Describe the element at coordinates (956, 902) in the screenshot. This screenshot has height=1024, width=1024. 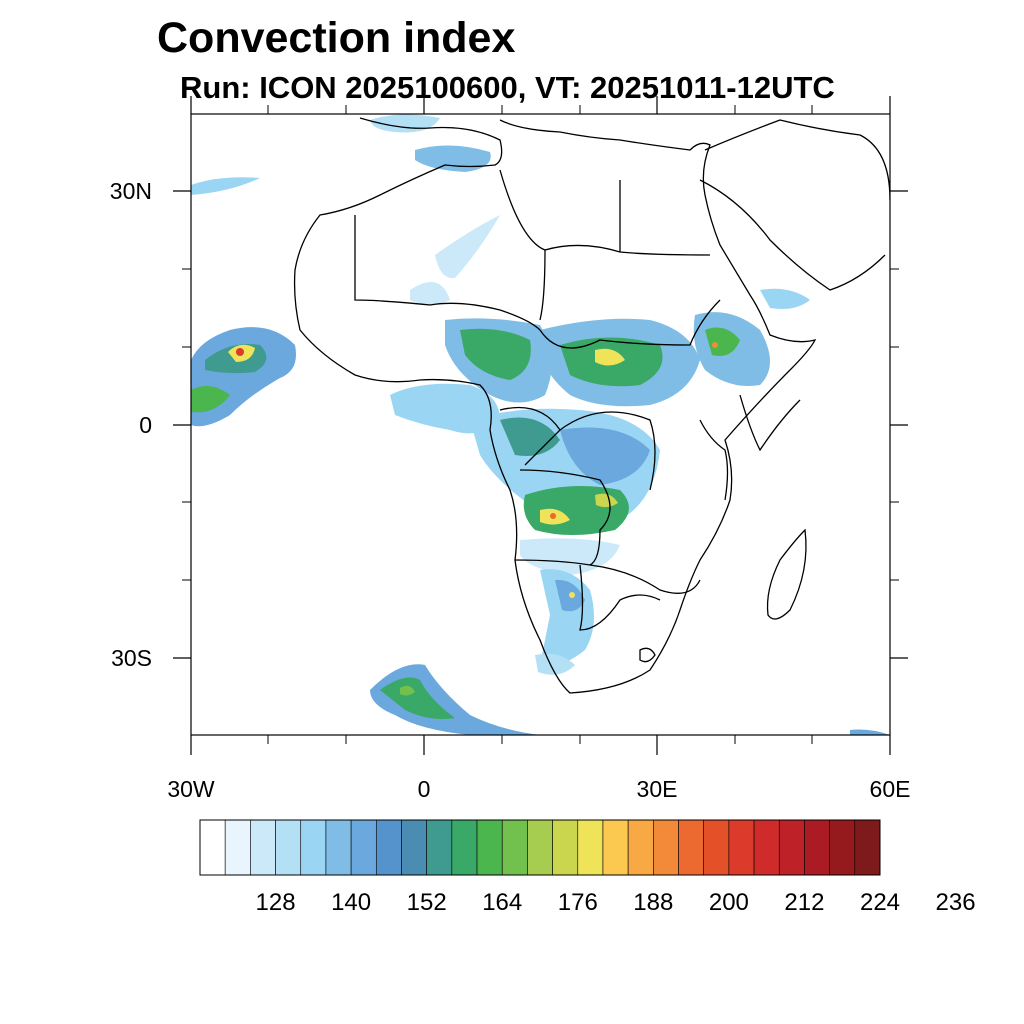
I see `colorbar-label: 236` at that location.